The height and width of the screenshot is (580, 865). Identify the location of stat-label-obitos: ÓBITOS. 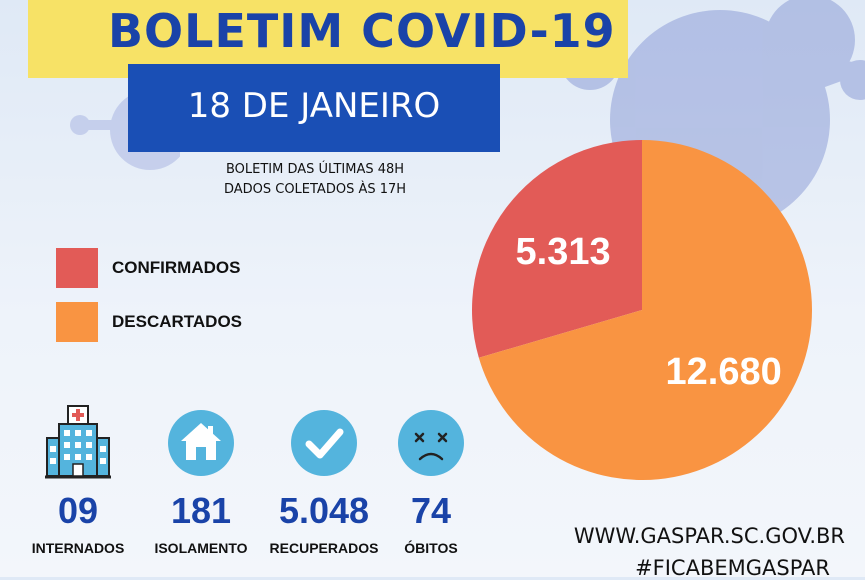
(431, 548).